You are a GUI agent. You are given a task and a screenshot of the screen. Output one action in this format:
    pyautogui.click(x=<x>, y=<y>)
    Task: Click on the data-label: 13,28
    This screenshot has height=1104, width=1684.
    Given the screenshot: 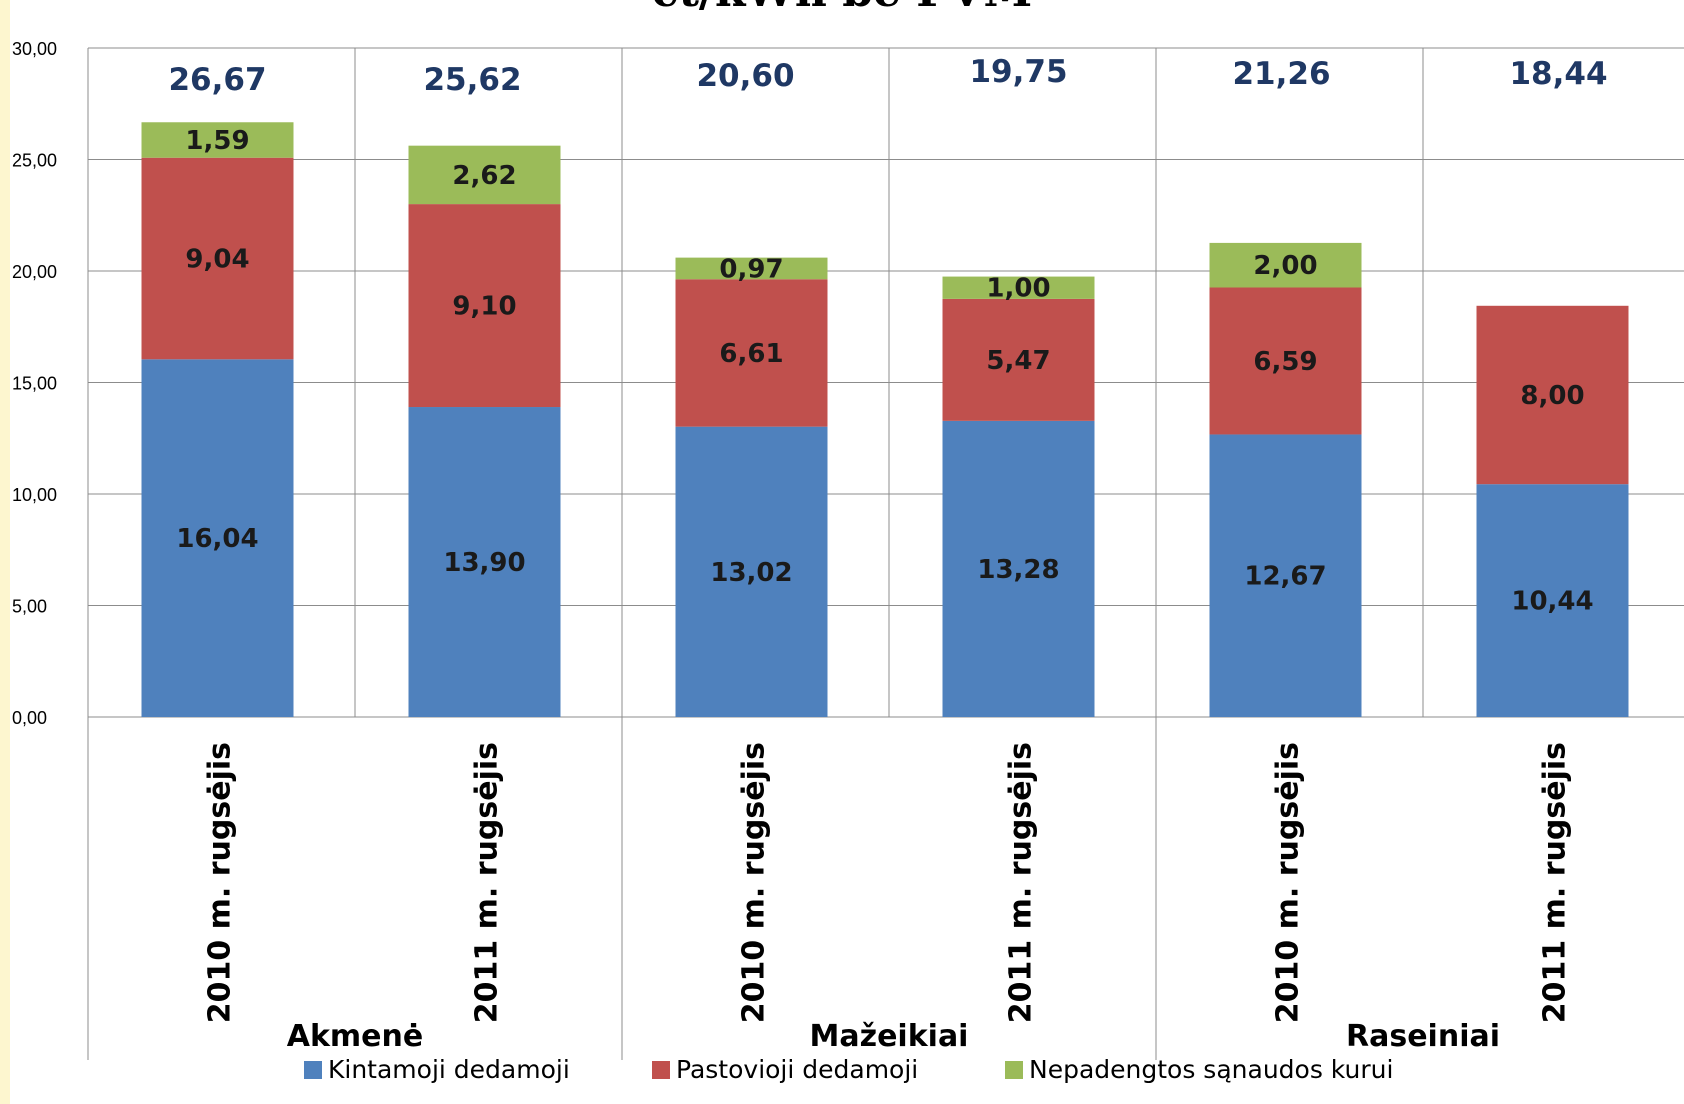 What is the action you would take?
    pyautogui.click(x=1018, y=570)
    